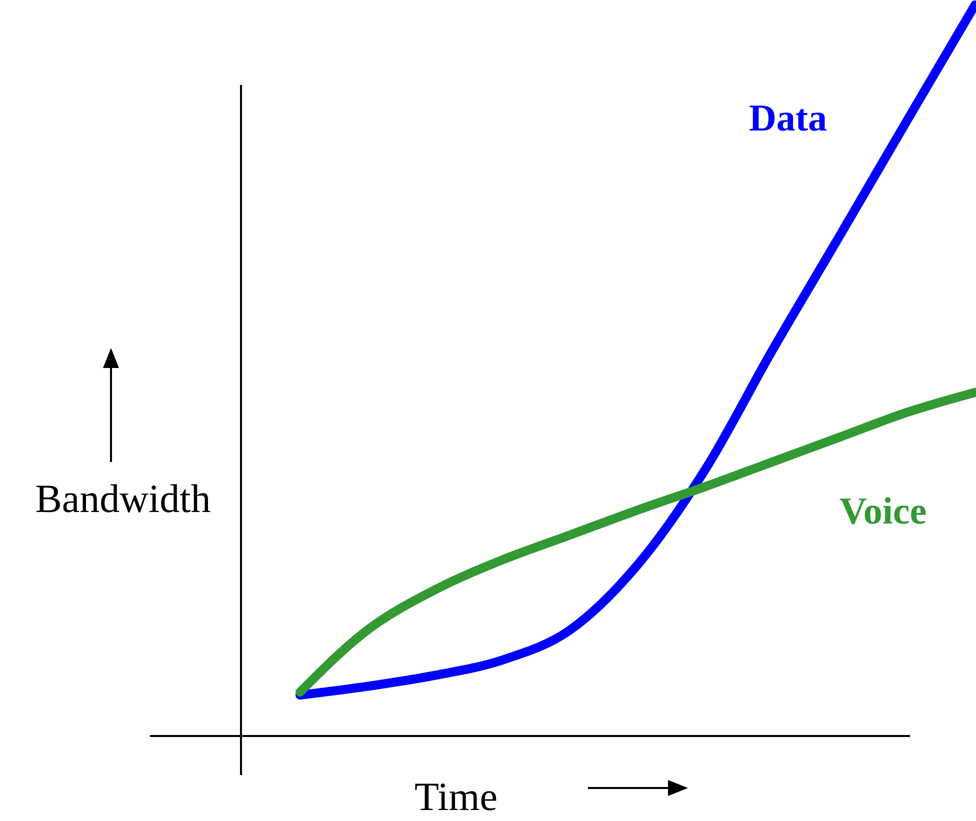 The width and height of the screenshot is (976, 821). Describe the element at coordinates (788, 119) in the screenshot. I see `series-label: Data` at that location.